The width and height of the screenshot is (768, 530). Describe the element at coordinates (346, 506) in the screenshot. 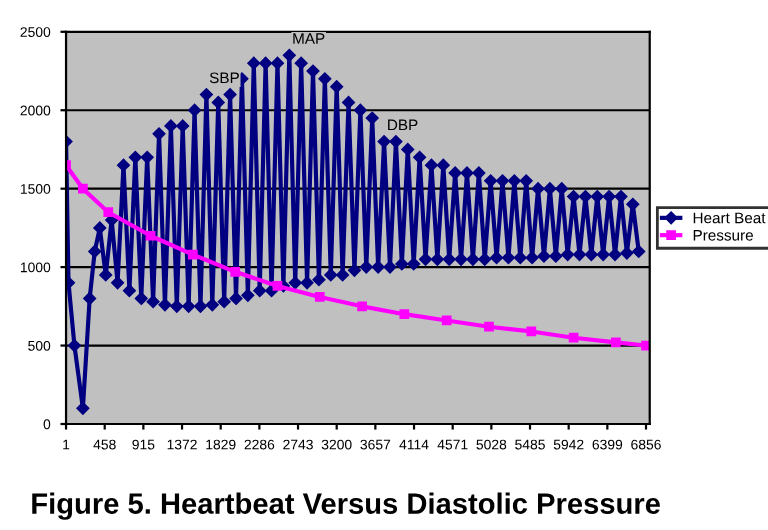

I see `text: Figure 5. Heartbeat Versus Diastolic Pressure` at that location.